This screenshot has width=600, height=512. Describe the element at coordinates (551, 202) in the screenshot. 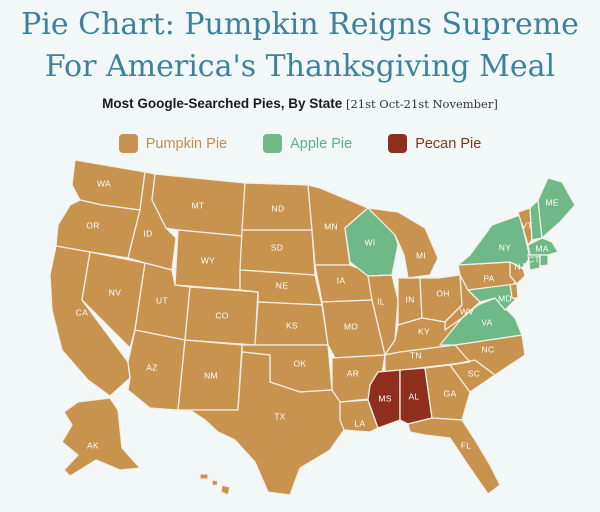

I see `state-label-me: ME` at that location.